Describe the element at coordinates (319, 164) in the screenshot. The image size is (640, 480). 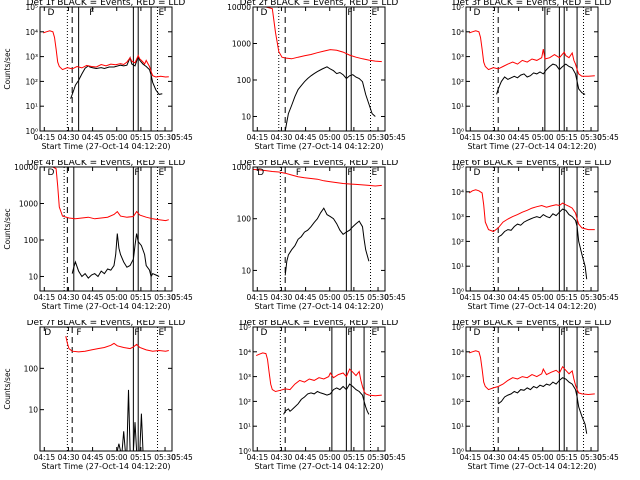
I see `panel-title: Det 5f BLACK = Events, RED = LLD` at that location.